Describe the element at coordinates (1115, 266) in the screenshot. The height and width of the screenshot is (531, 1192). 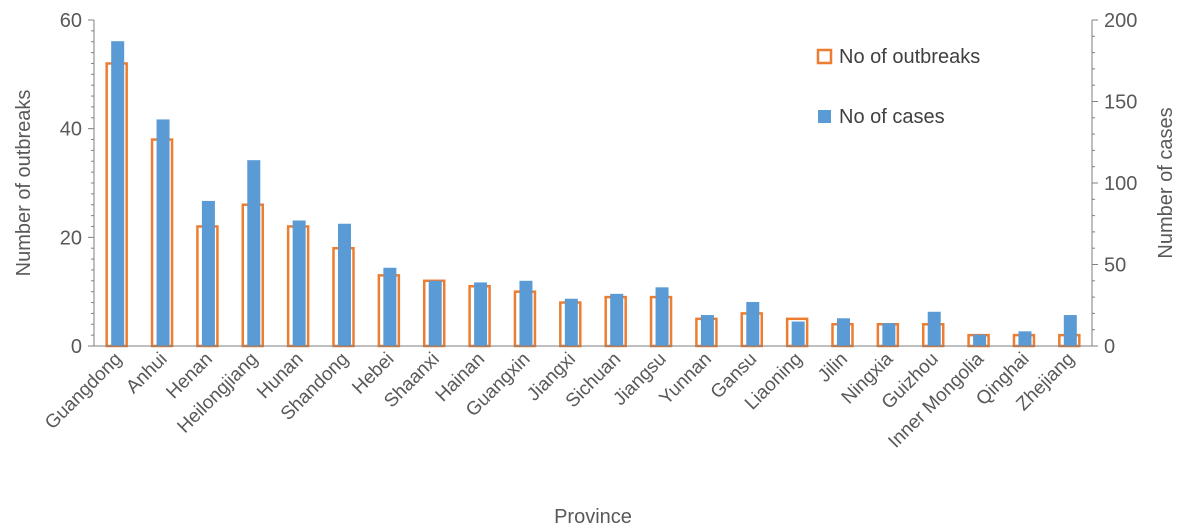
I see `right-tick-label: 50` at that location.